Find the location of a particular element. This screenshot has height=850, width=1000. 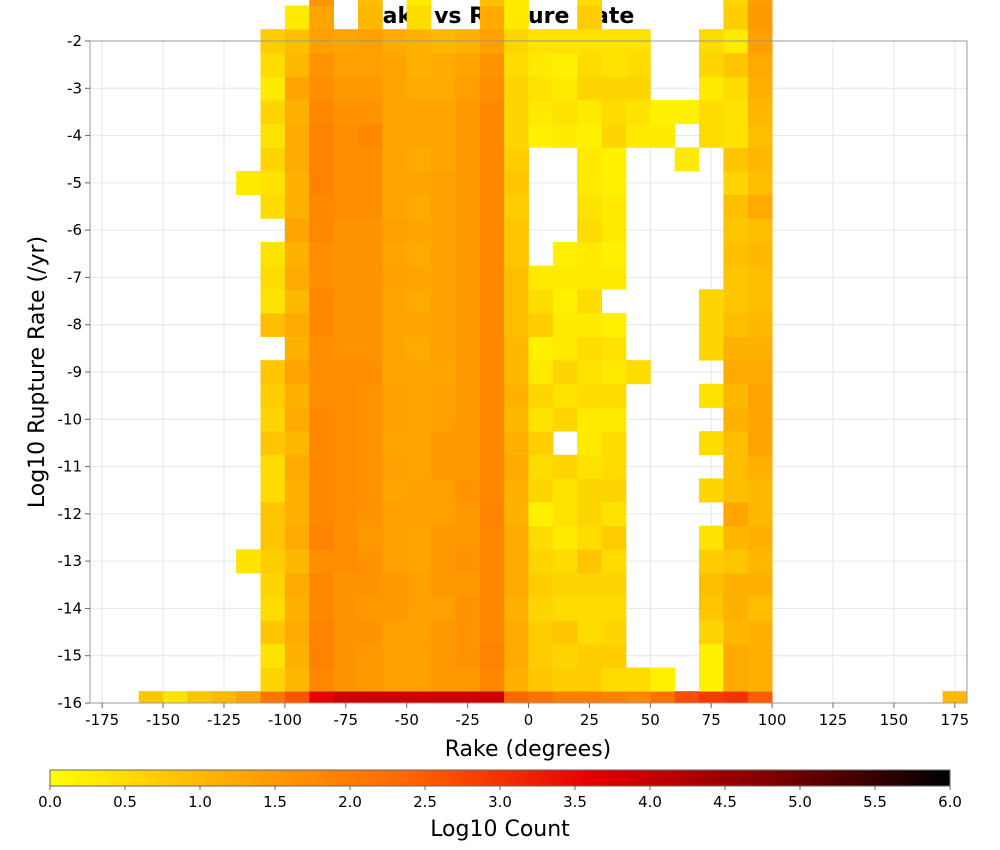

x-axis-label: Rake (degrees) is located at coordinates (528, 749).